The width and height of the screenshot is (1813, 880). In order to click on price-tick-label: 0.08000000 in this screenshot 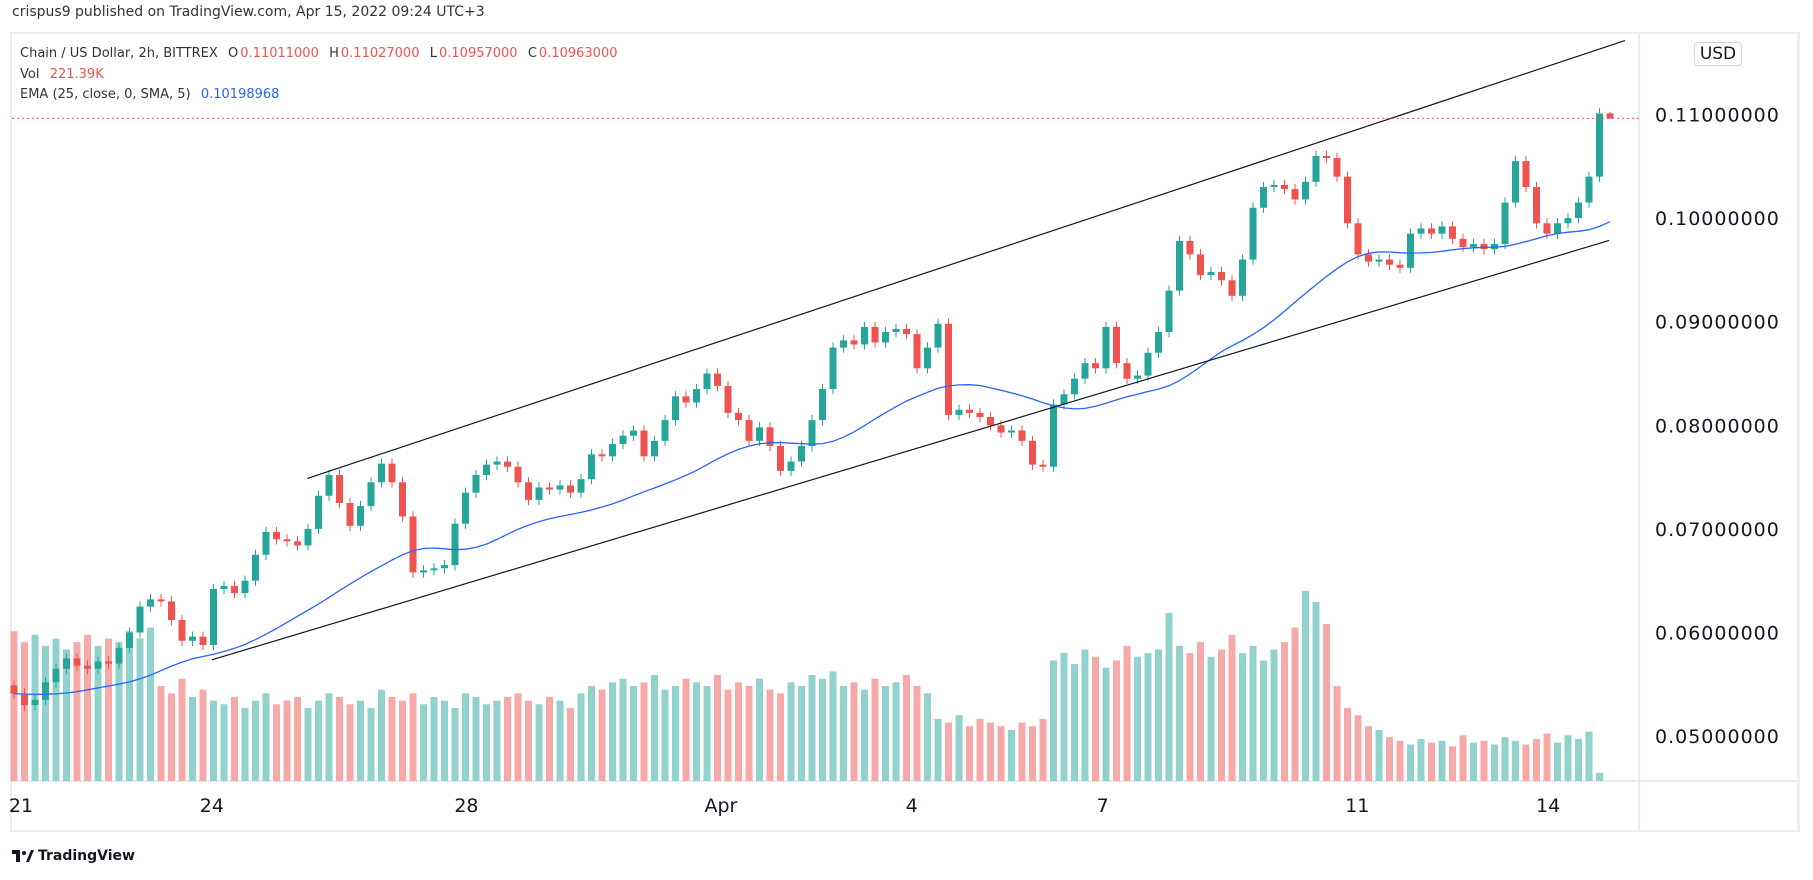, I will do `click(1717, 426)`.